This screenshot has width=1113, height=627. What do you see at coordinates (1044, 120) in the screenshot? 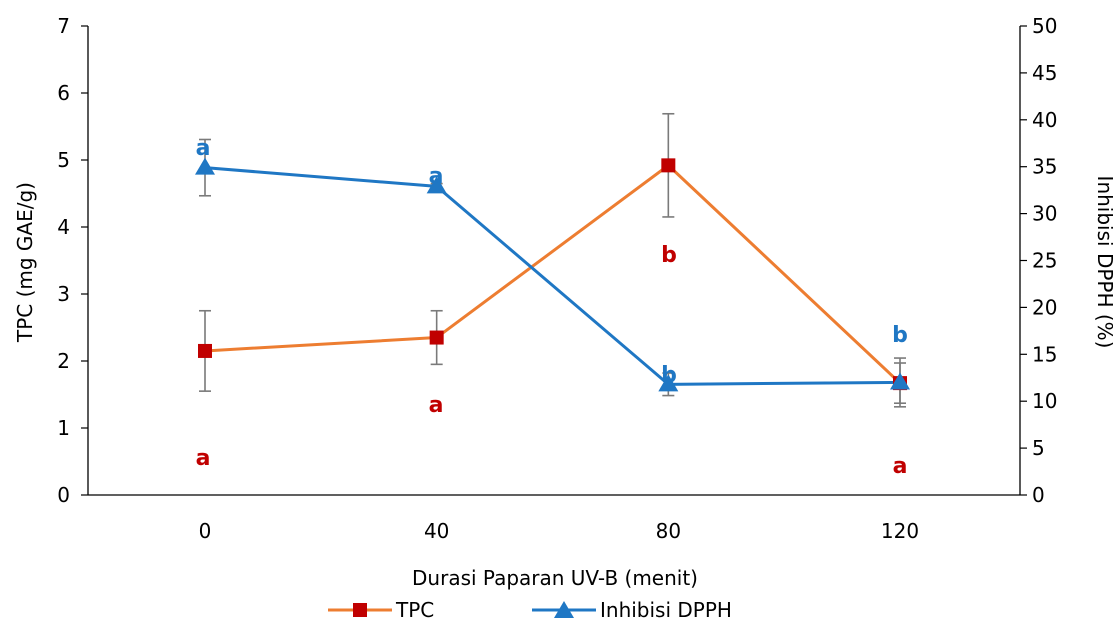
I see `right-tick-label: 40` at bounding box center [1044, 120].